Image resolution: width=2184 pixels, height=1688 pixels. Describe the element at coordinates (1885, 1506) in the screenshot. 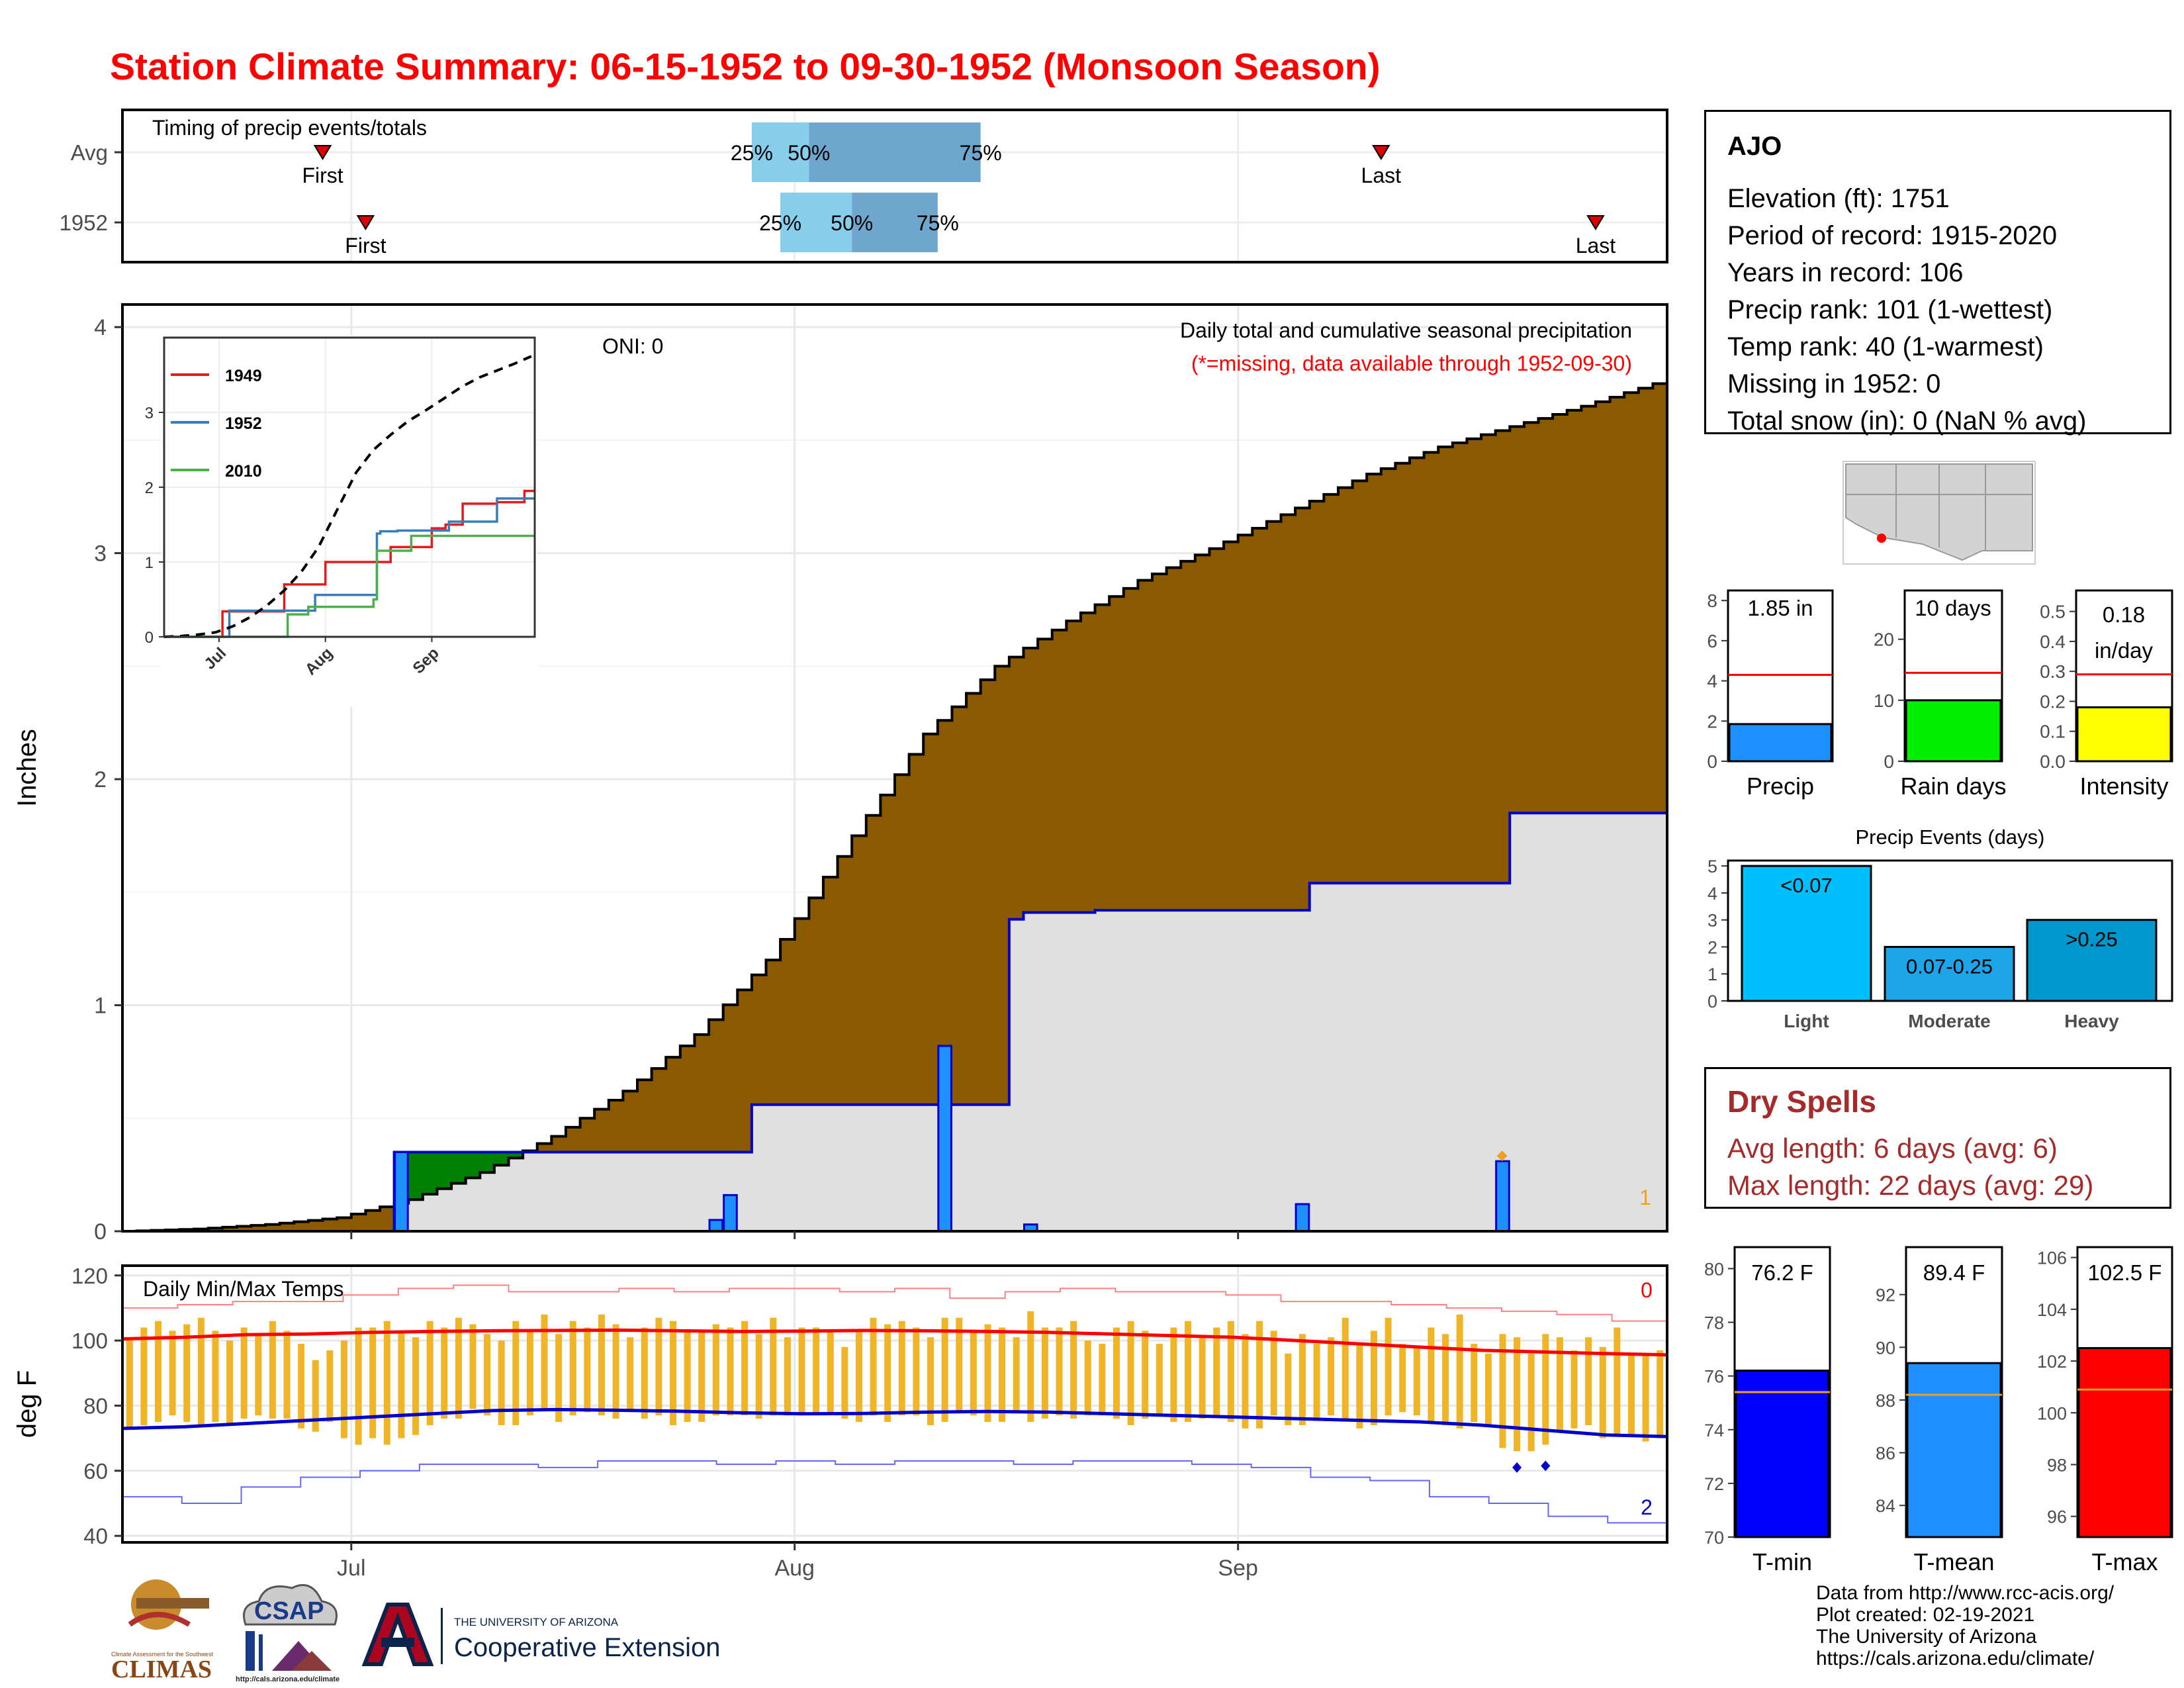

I see `tmean-y-tick-label: 84` at that location.